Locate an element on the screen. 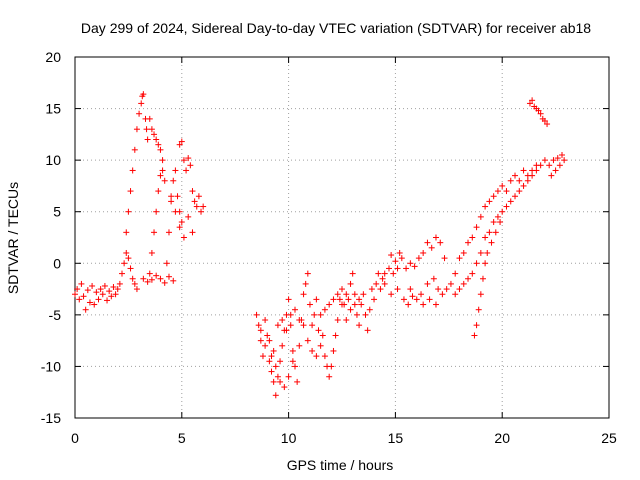  x-tick-label: 5 is located at coordinates (182, 438).